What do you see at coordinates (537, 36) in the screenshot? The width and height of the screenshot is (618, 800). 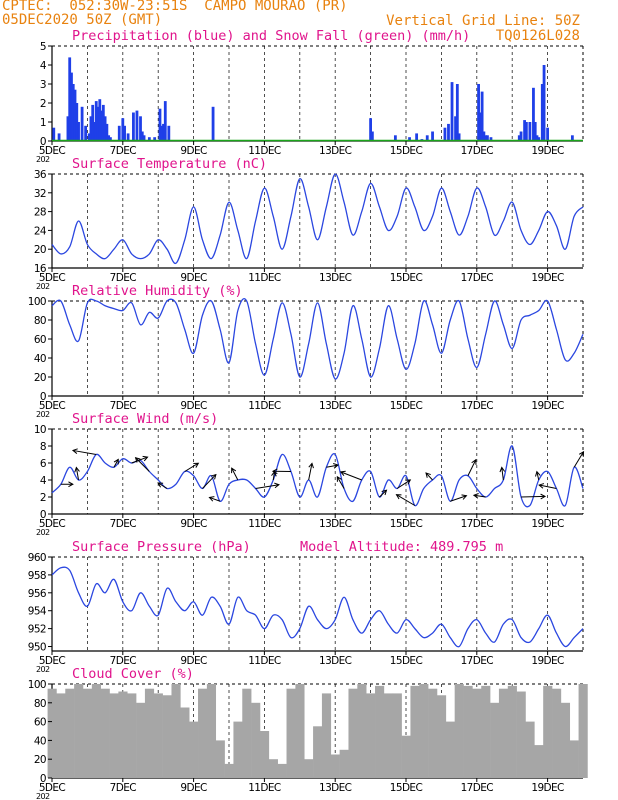 I see `header-model-id: TQ0126L028` at bounding box center [537, 36].